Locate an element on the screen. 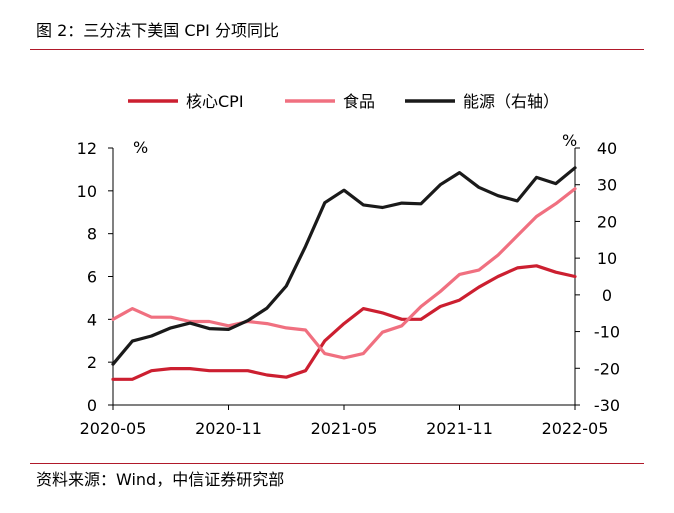 The width and height of the screenshot is (674, 513). x-tick-label: 2022-05 is located at coordinates (575, 428).